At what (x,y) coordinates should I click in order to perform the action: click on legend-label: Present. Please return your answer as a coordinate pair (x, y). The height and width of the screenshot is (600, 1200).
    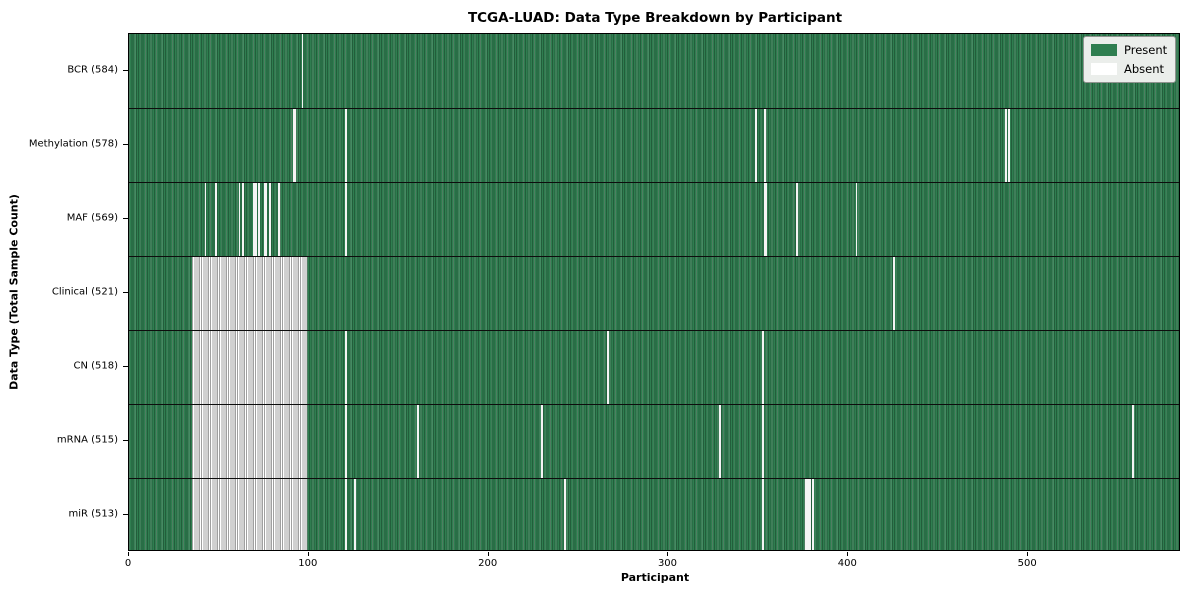
    Looking at the image, I should click on (1146, 50).